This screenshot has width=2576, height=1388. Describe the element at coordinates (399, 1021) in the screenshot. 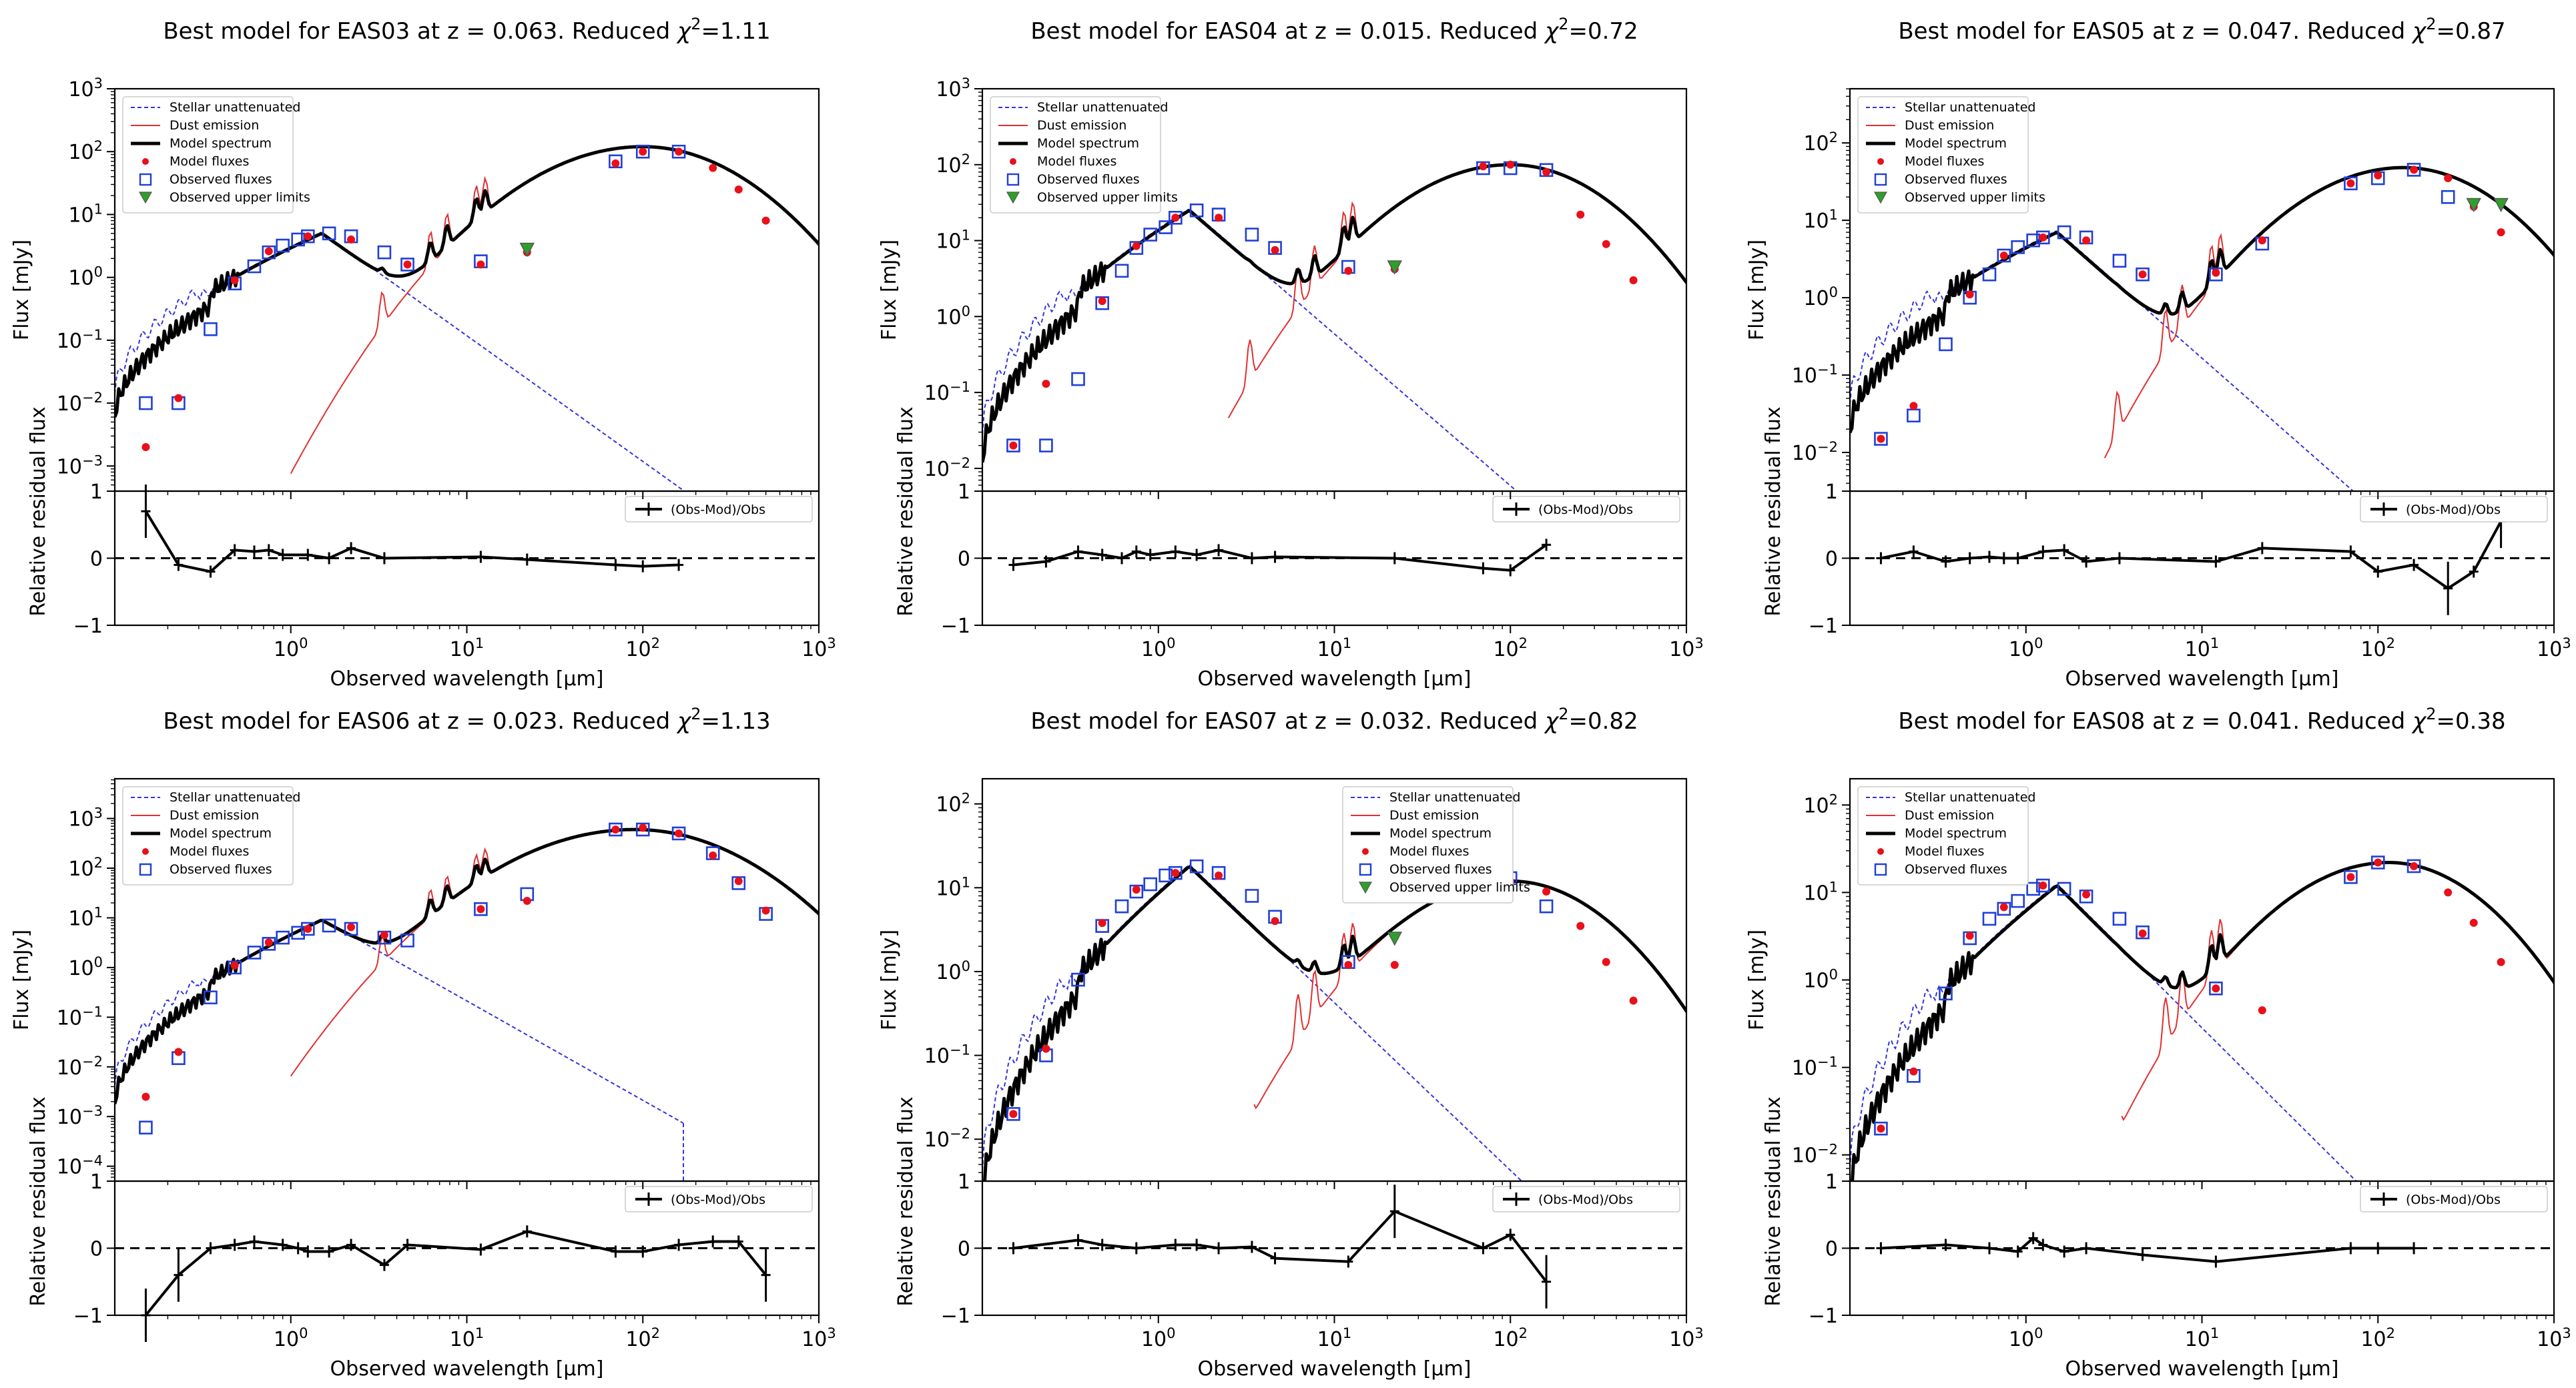

I see `stellar-unattenuated-line` at that location.